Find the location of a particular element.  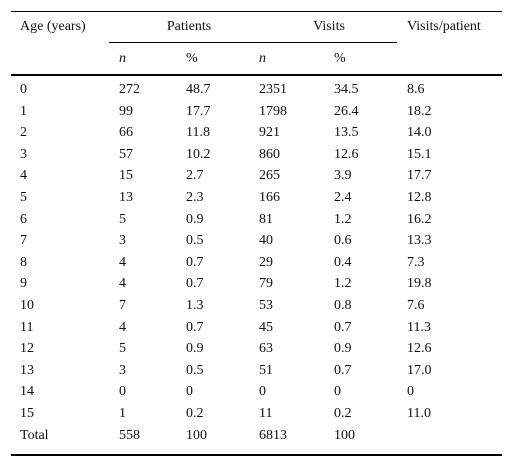

cell-visits-per-patient: 17.0 is located at coordinates (419, 370).